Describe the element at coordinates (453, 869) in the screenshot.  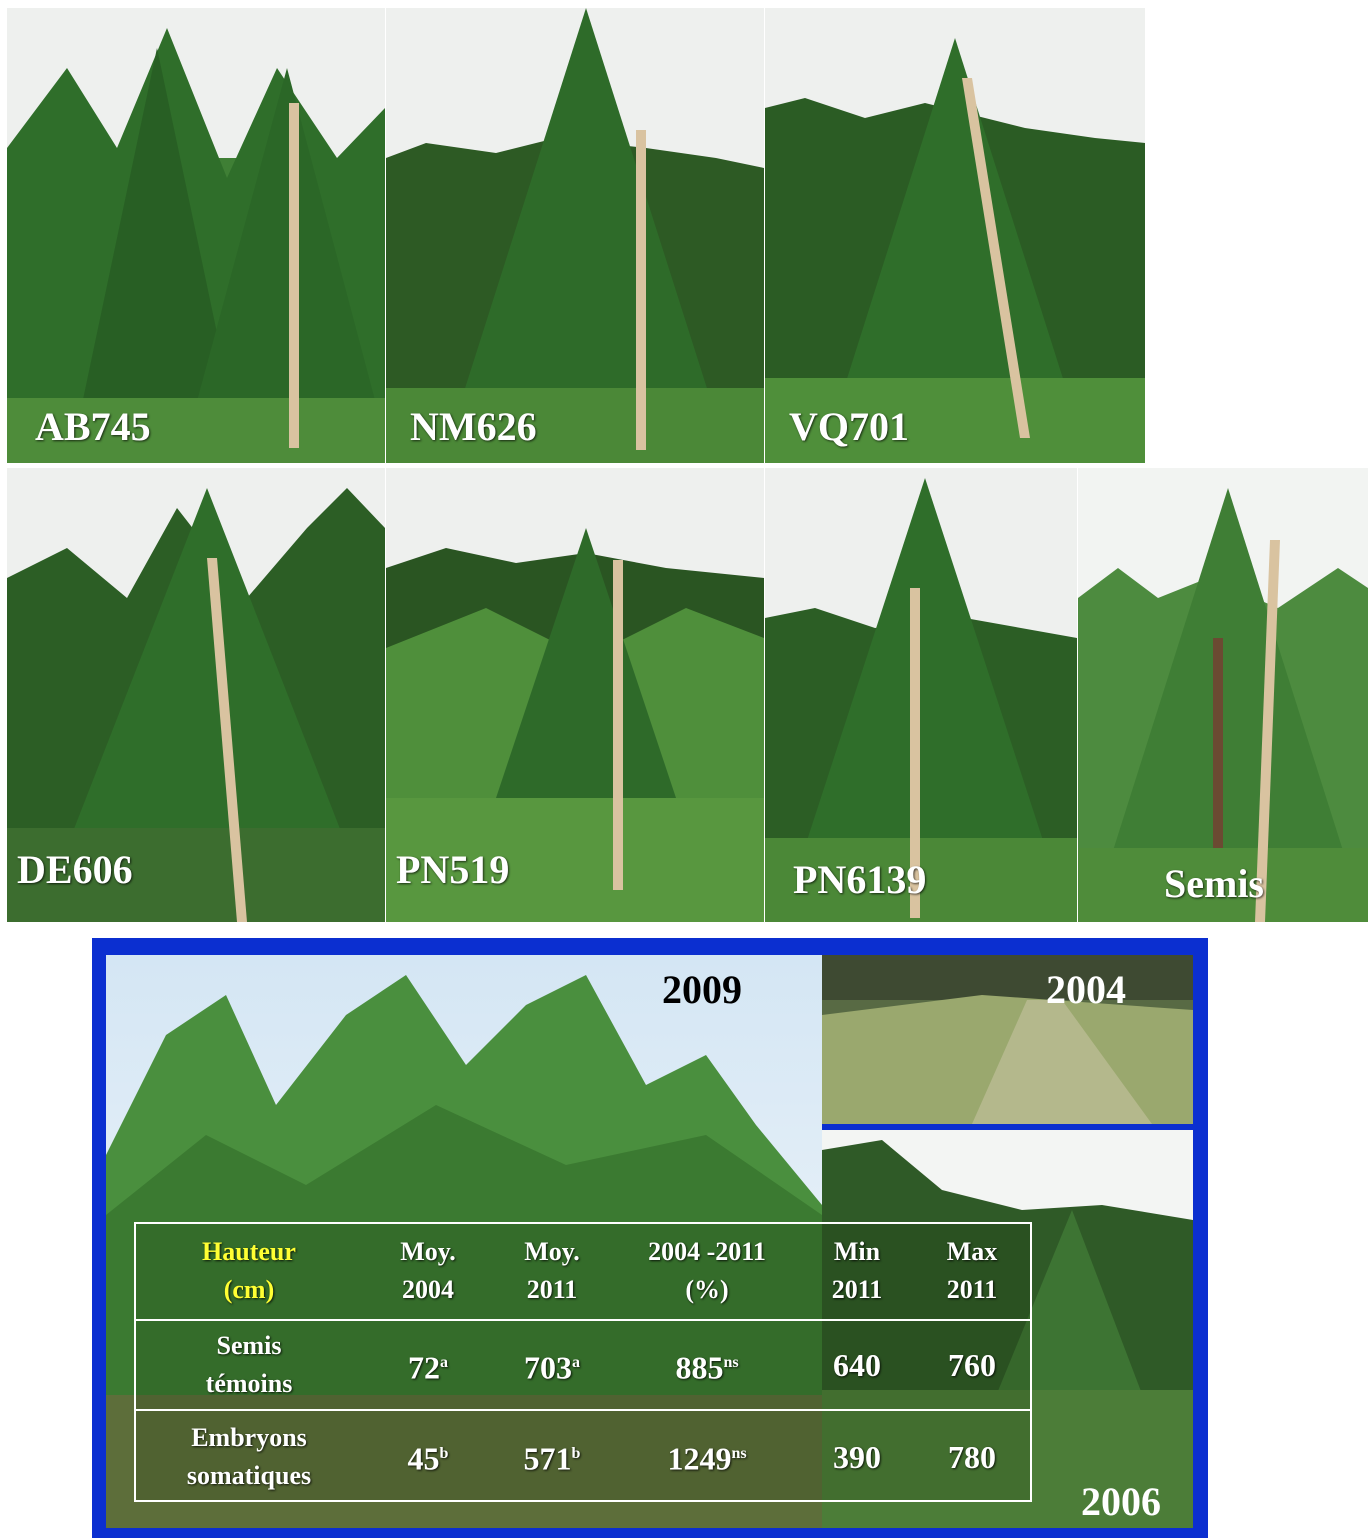
I see `photo-label: PN519` at that location.